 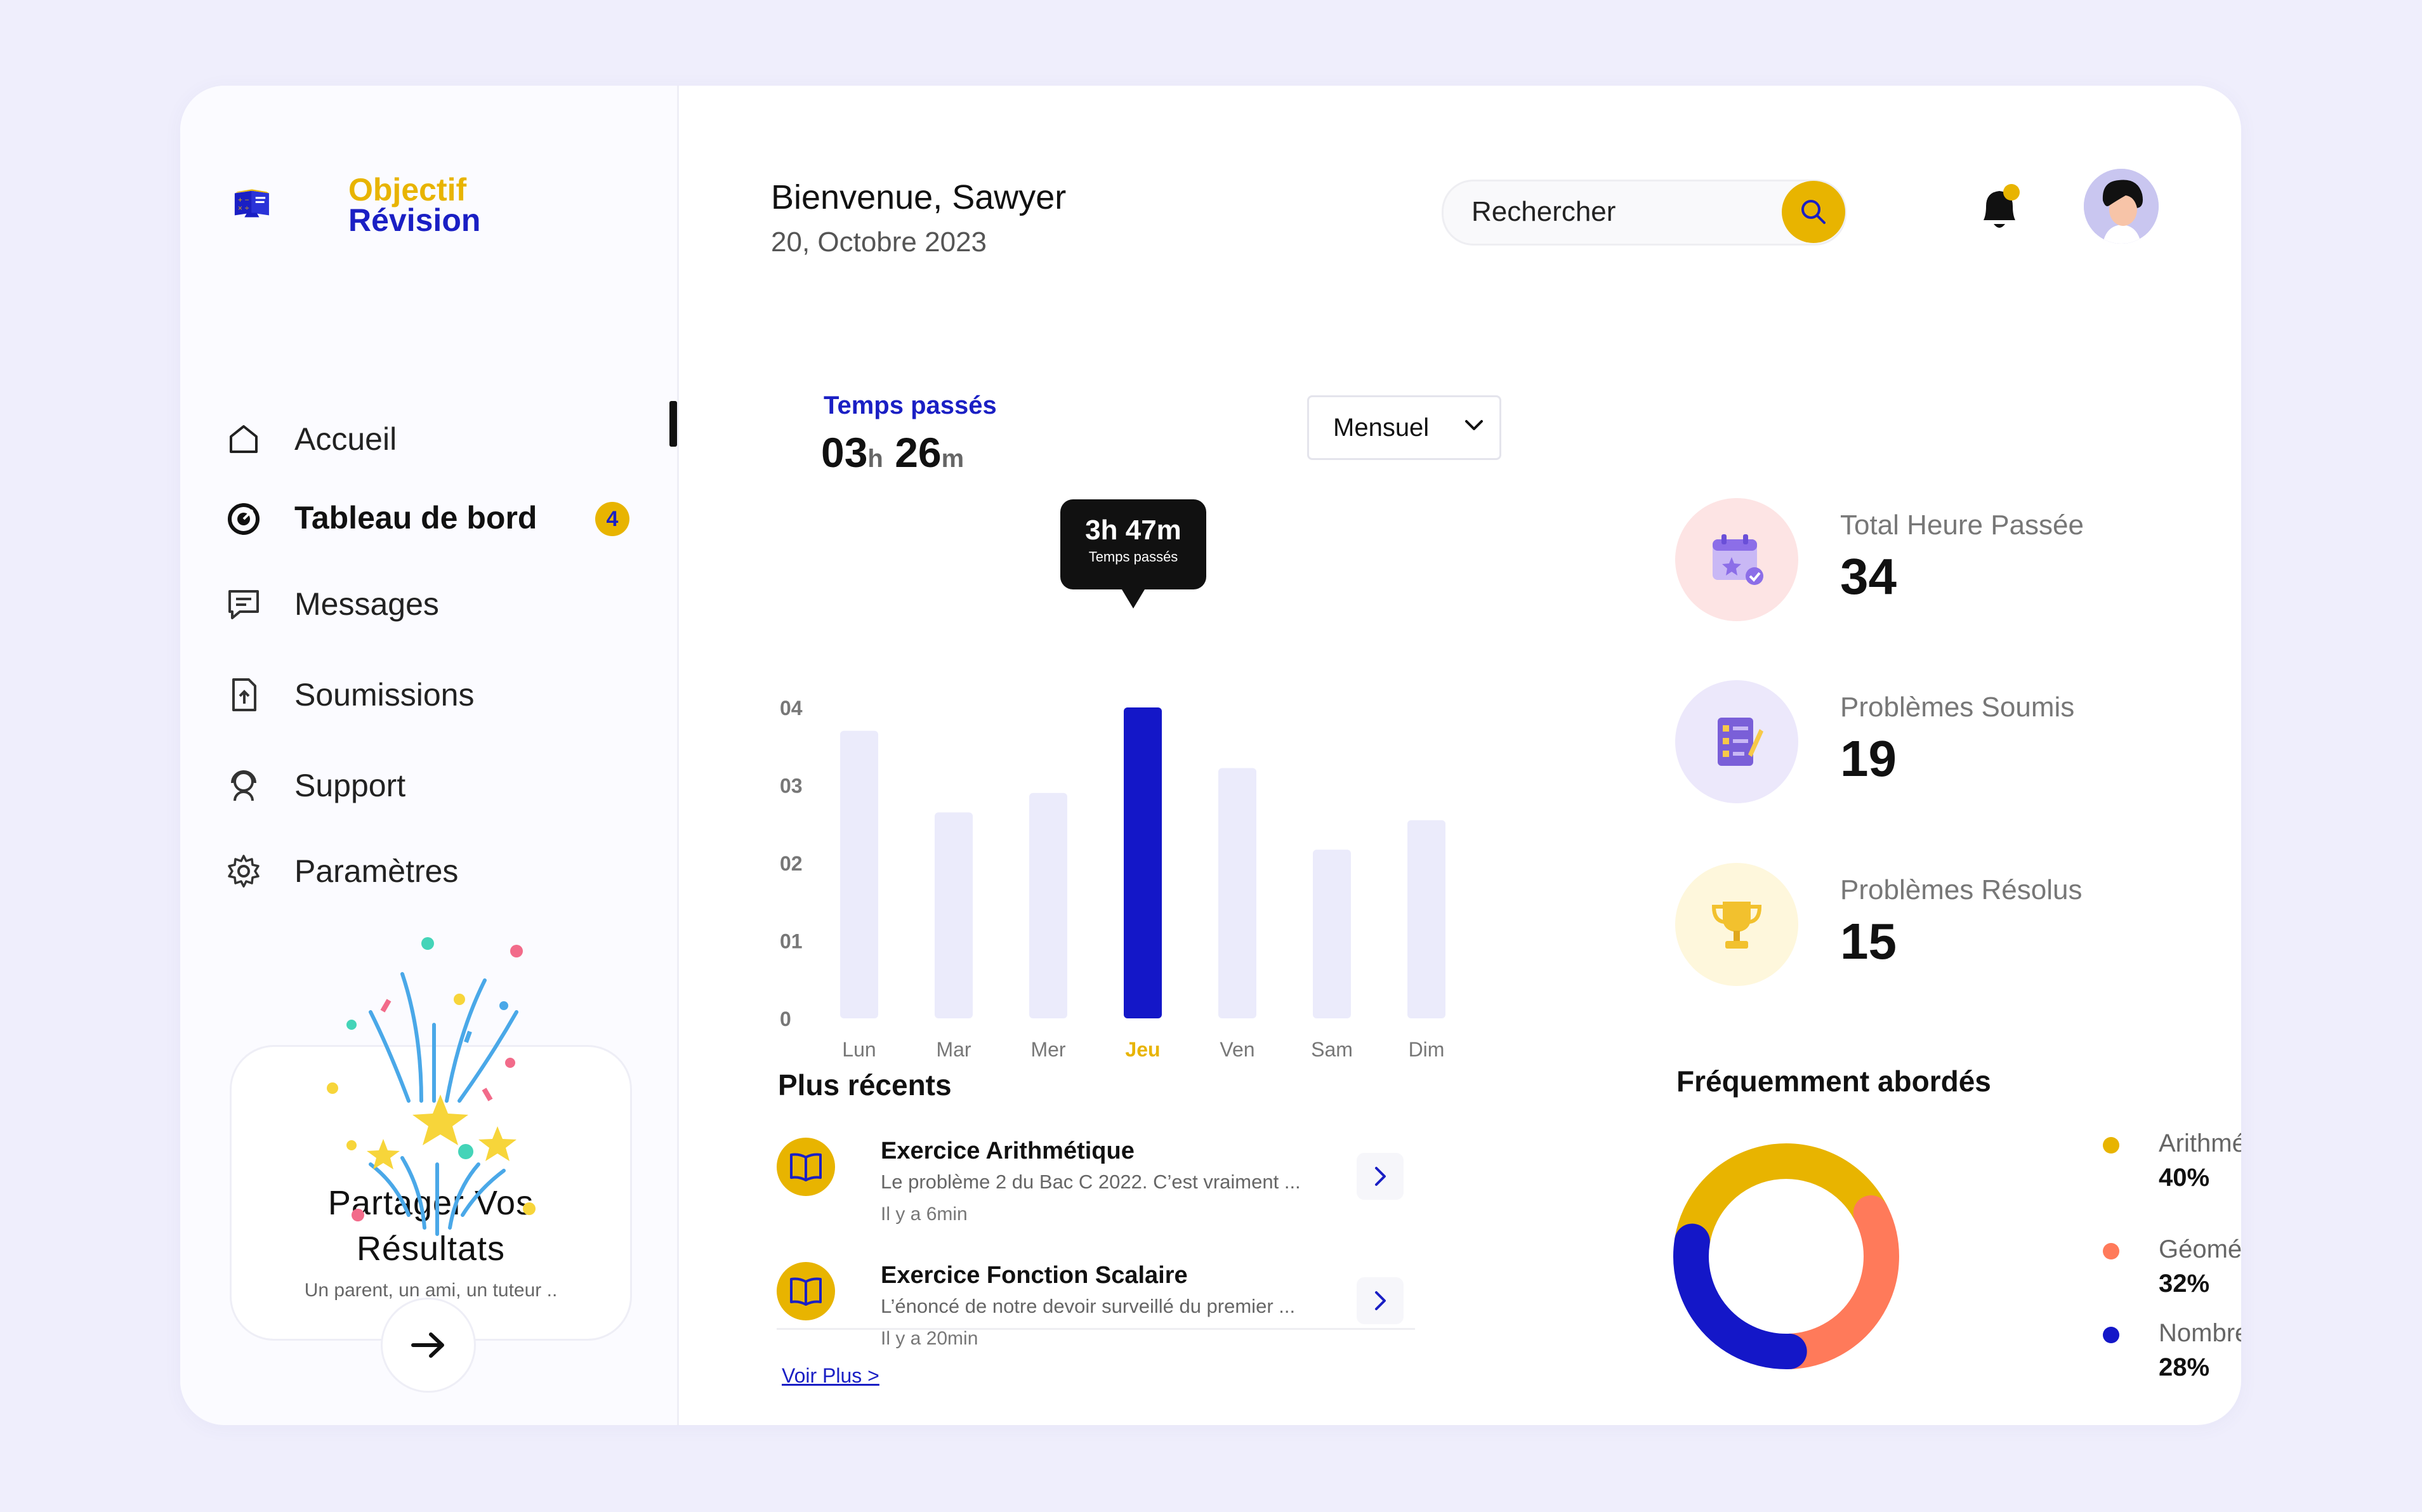 I want to click on time-spent-bar-chart: 0 01 02 03 04 Lun Mar Mer Jeu Ven Sam Dim, so click(x=1112, y=879).